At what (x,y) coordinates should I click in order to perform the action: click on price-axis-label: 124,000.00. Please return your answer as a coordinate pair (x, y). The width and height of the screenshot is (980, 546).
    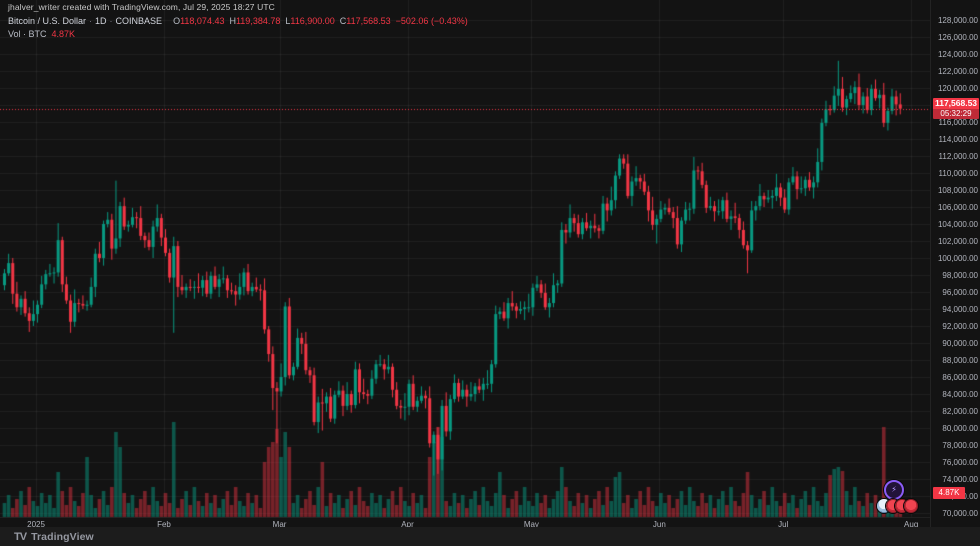
    Looking at the image, I should click on (957, 54).